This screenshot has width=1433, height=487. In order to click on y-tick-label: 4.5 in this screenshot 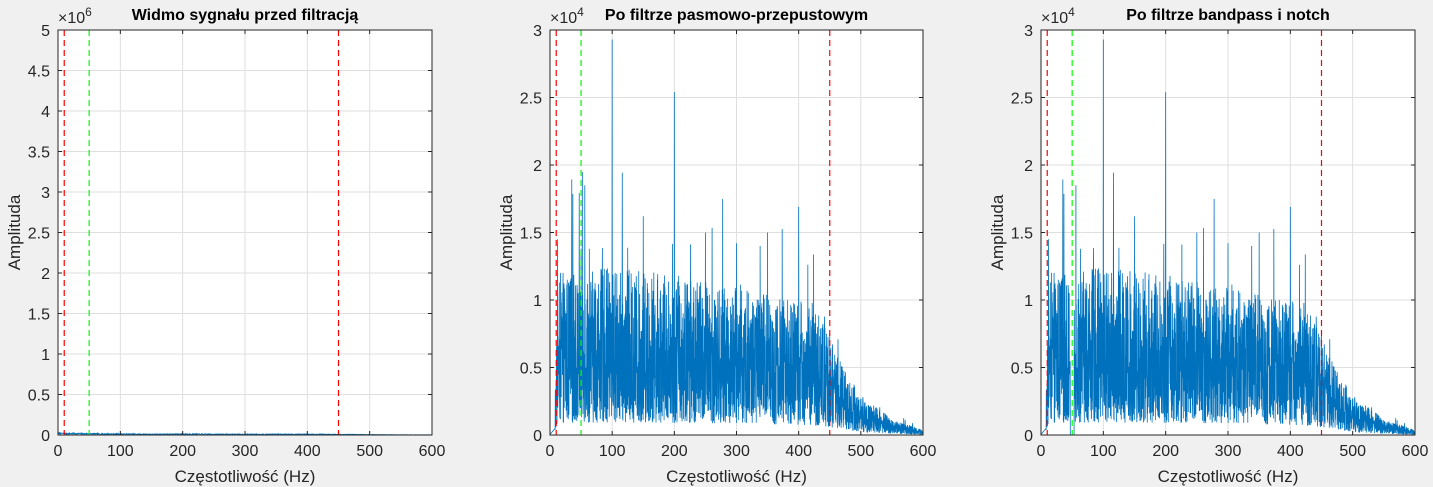, I will do `click(39, 72)`.